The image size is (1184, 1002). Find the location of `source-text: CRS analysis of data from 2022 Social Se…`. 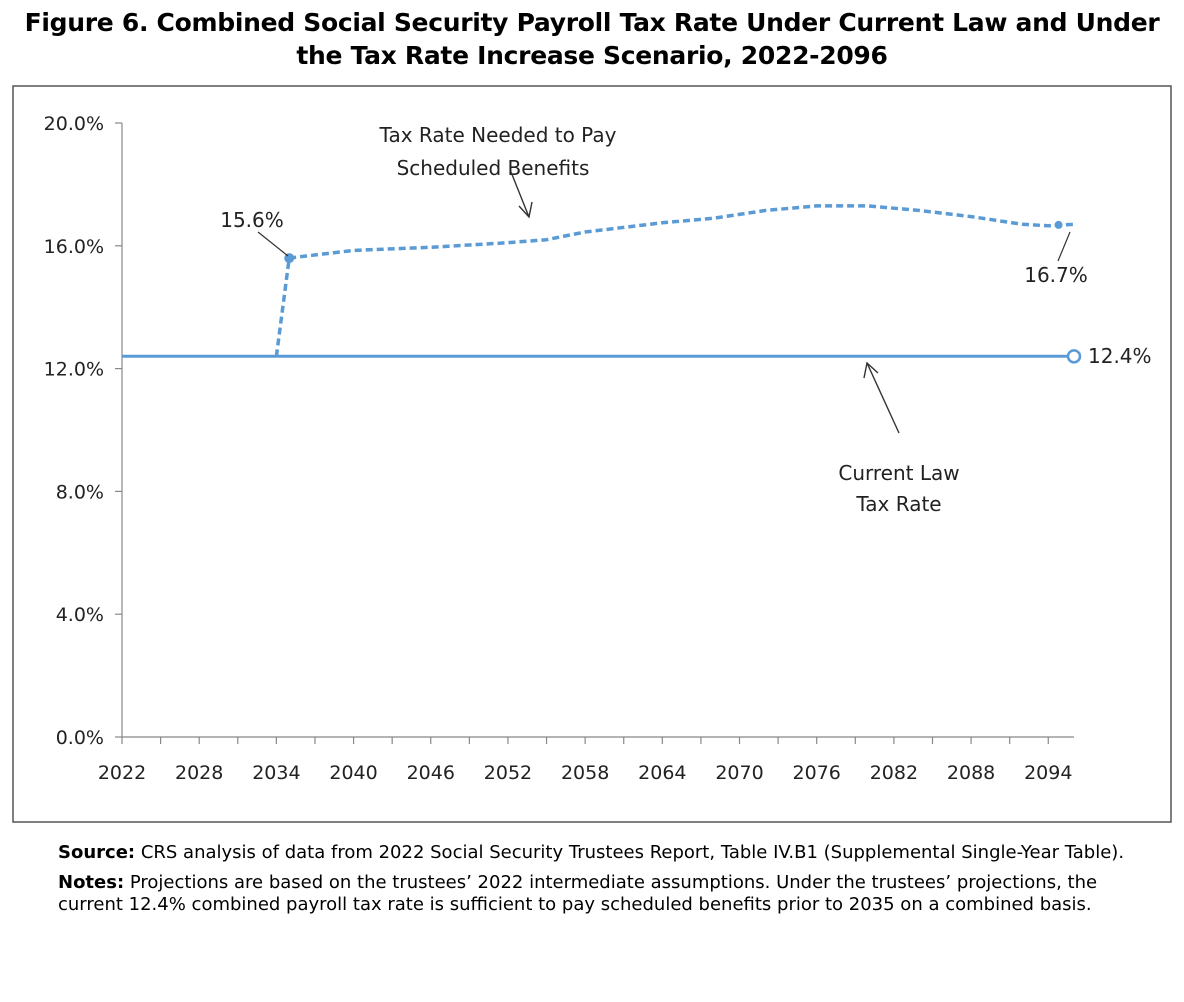

source-text: CRS analysis of data from 2022 Social Se… is located at coordinates (630, 852).